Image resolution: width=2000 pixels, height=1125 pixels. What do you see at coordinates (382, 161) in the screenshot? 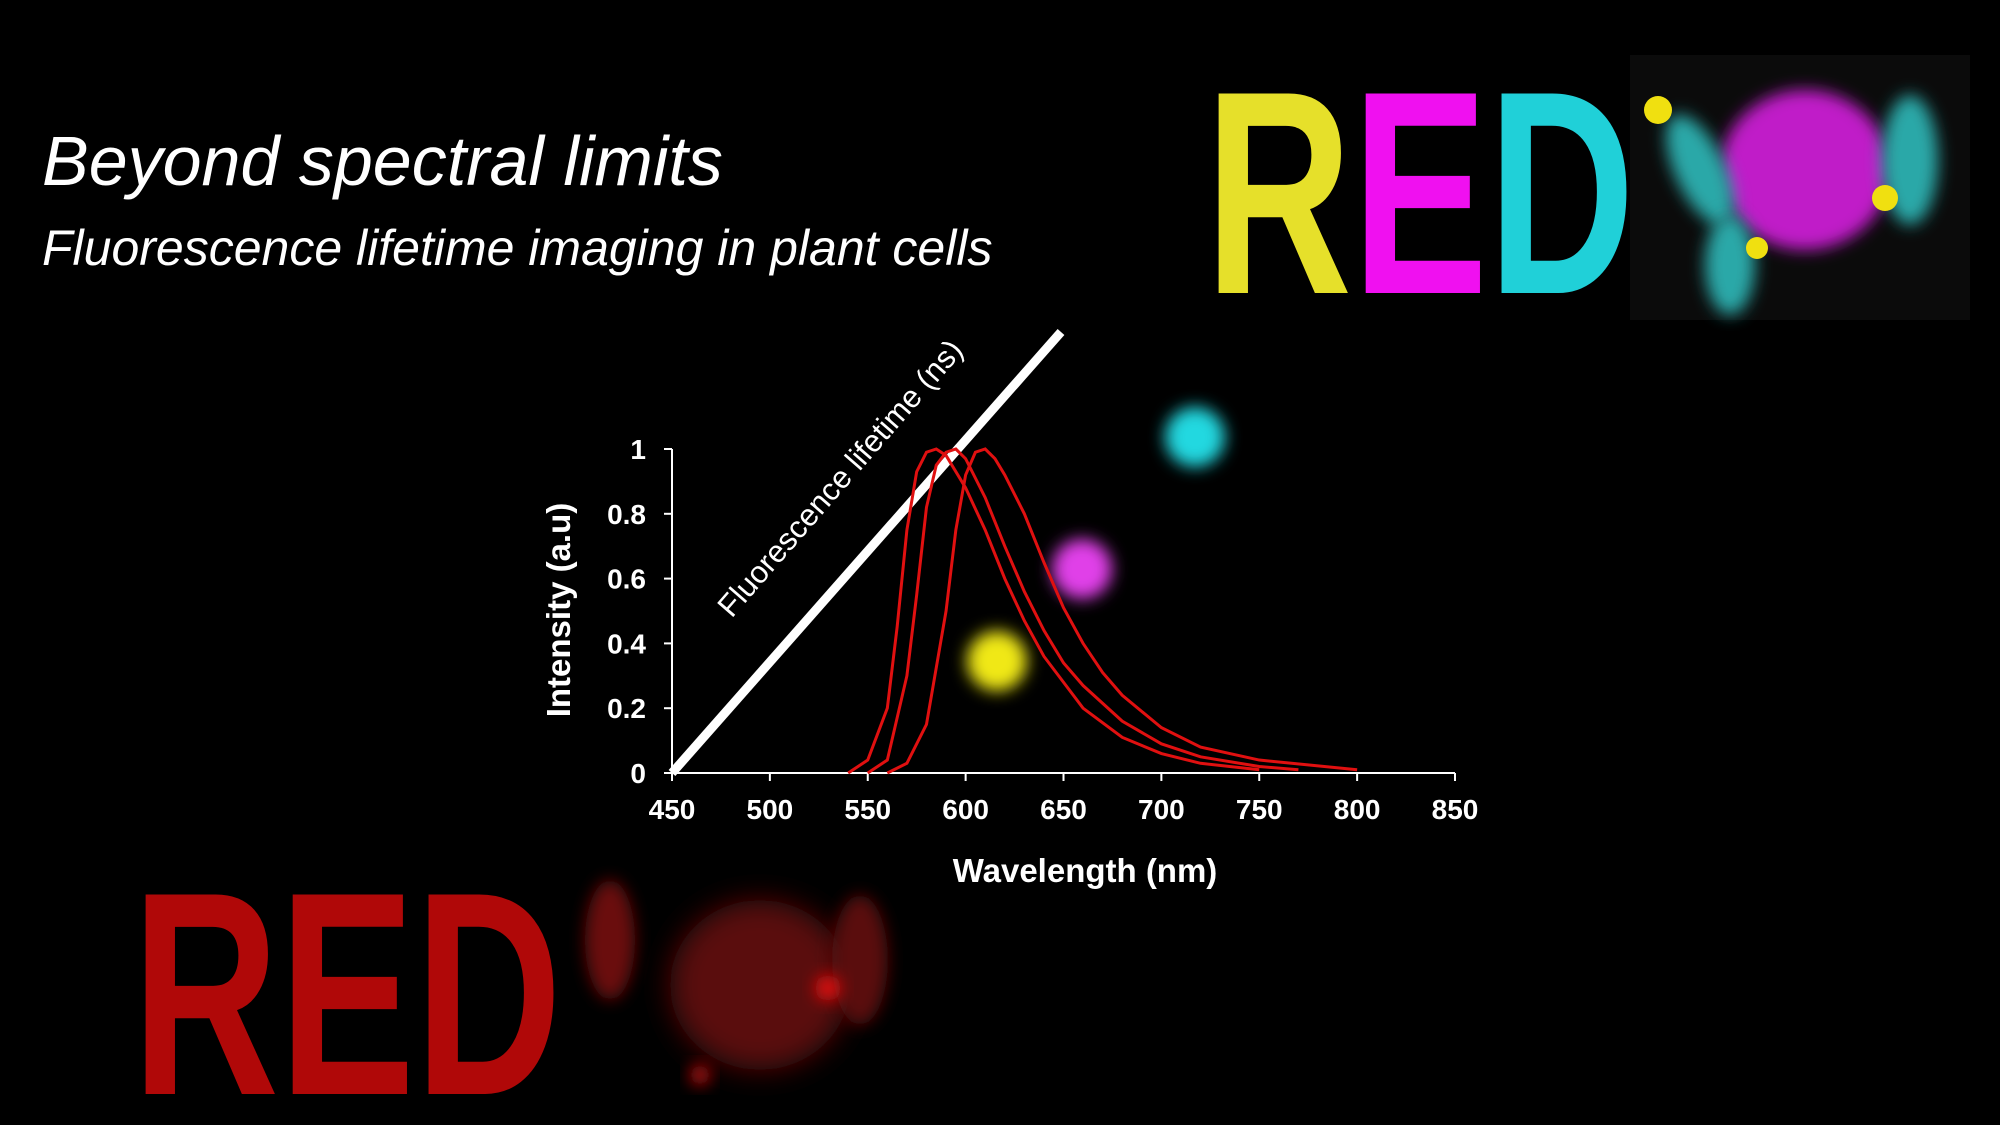
I see `title: Beyond spectral limits` at bounding box center [382, 161].